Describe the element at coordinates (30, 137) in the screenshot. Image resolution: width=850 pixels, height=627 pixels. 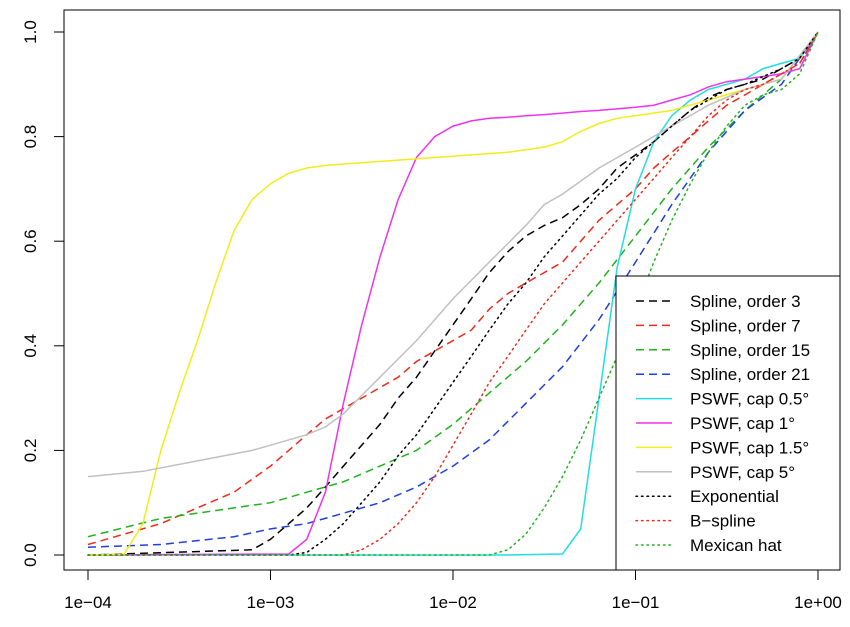
I see `y-tick-label: 0.8` at that location.